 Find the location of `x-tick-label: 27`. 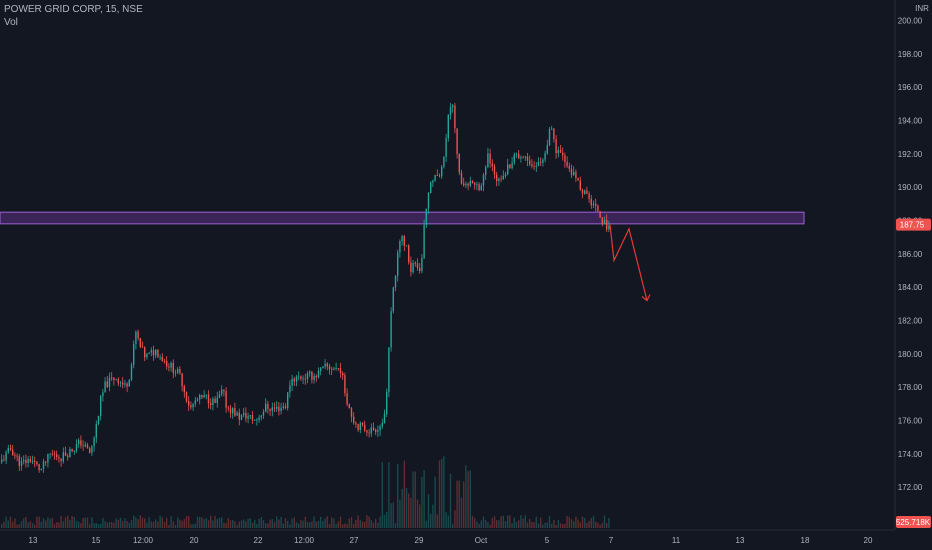

x-tick-label: 27 is located at coordinates (354, 540).